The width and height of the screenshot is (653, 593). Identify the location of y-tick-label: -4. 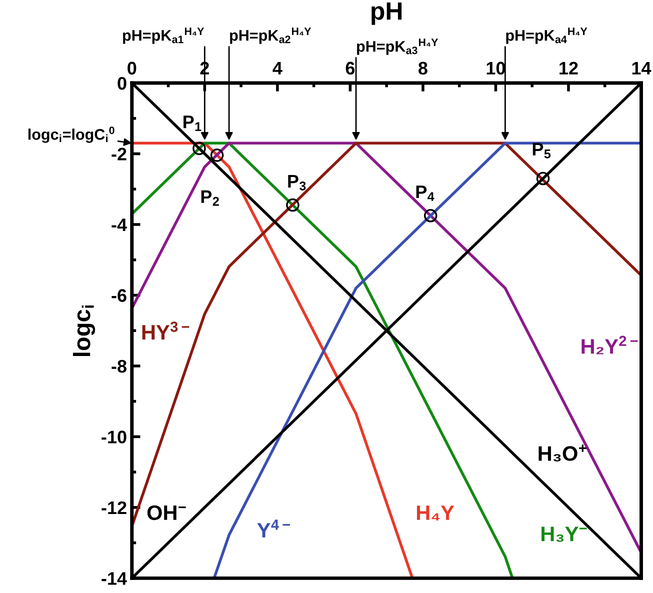
(119, 225).